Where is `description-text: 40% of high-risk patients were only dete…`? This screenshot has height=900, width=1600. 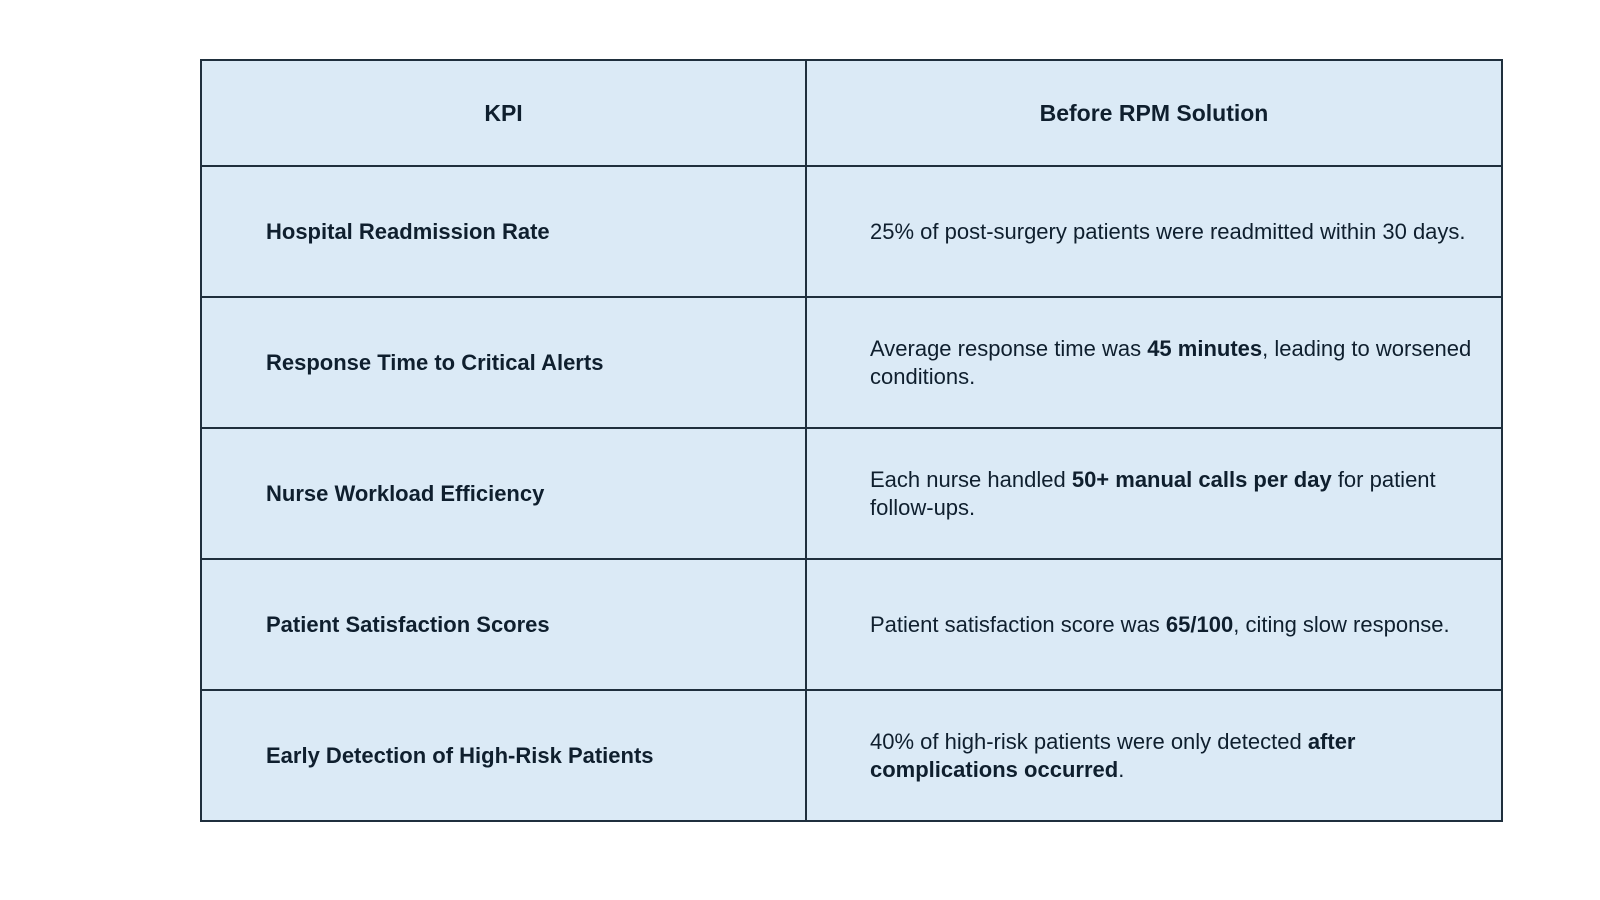
description-text: 40% of high-risk patients were only dete… is located at coordinates (1089, 741).